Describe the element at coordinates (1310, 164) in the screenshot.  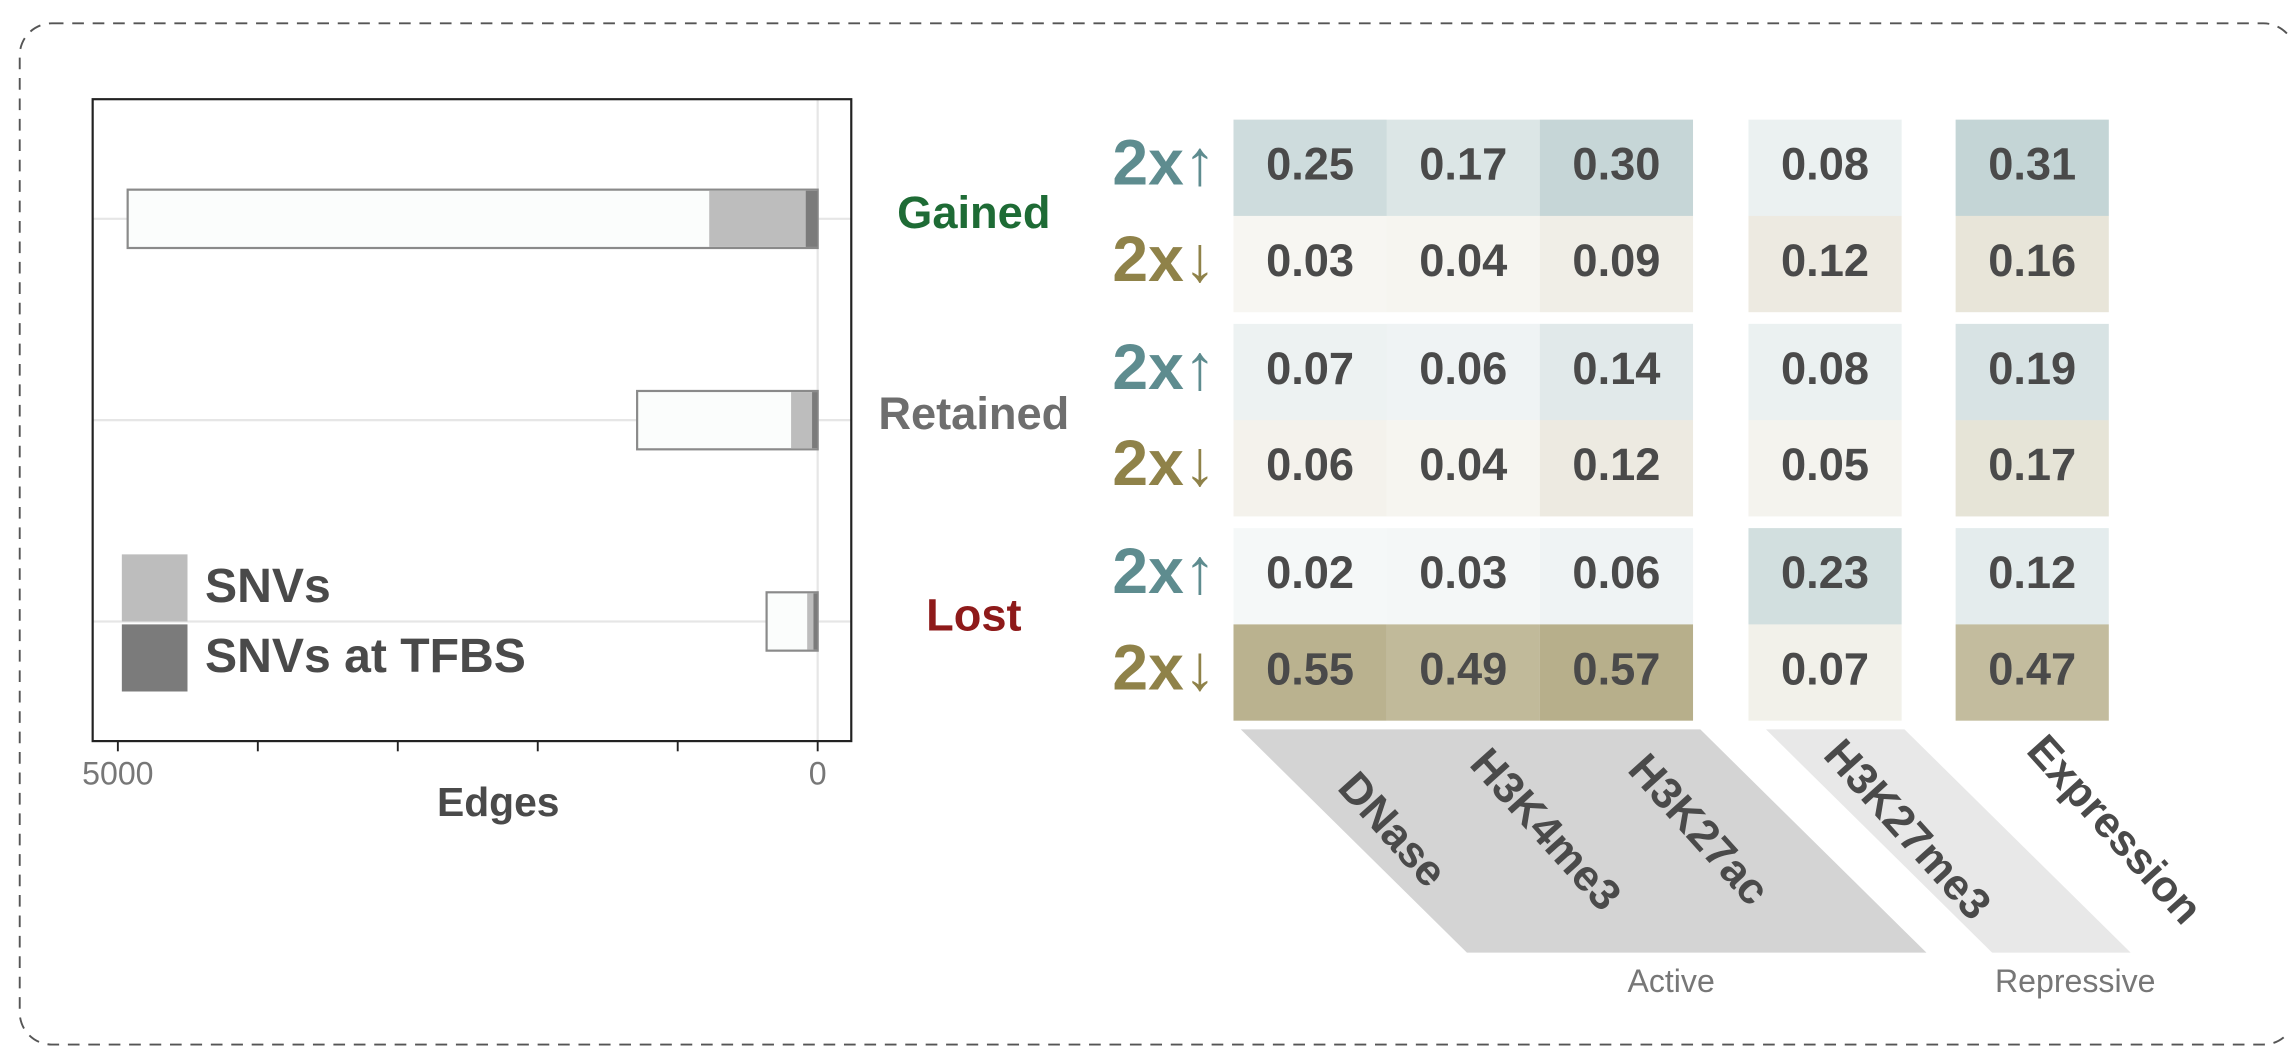
I see `cell-label: 0.25` at that location.